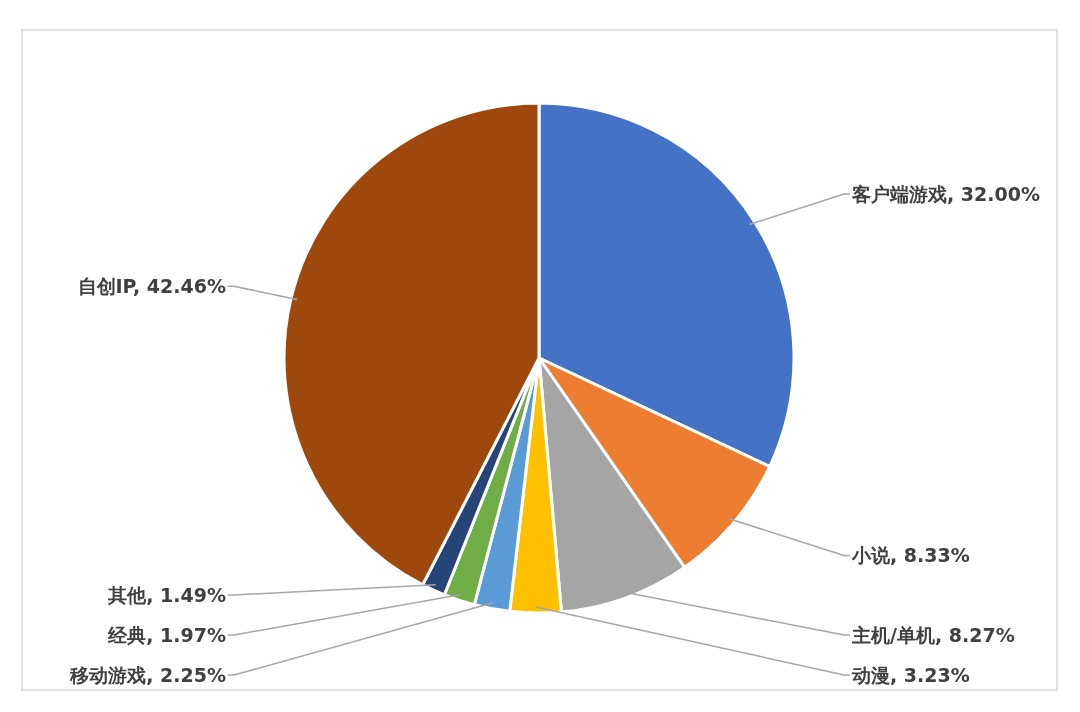 The height and width of the screenshot is (712, 1080). Describe the element at coordinates (910, 675) in the screenshot. I see `slice-label: 动漫, 3.23%` at that location.